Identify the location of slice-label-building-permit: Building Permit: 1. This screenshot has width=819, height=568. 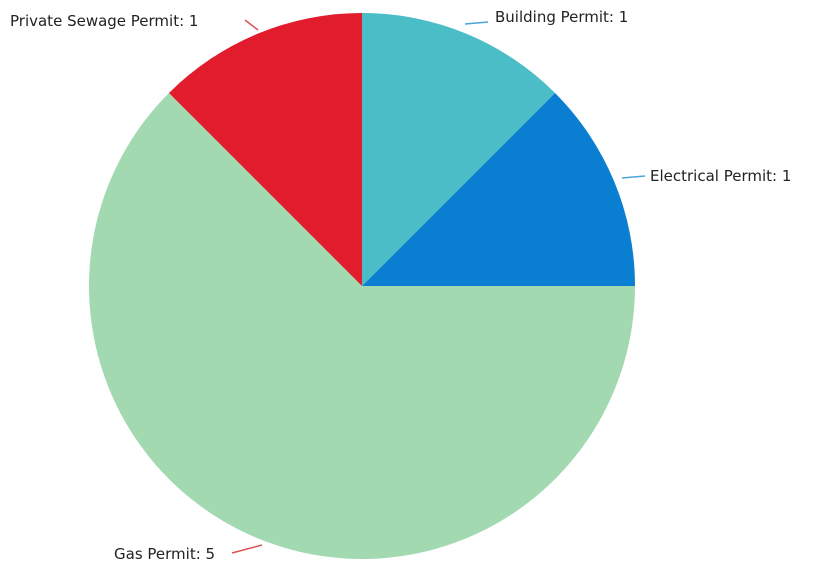
(561, 17).